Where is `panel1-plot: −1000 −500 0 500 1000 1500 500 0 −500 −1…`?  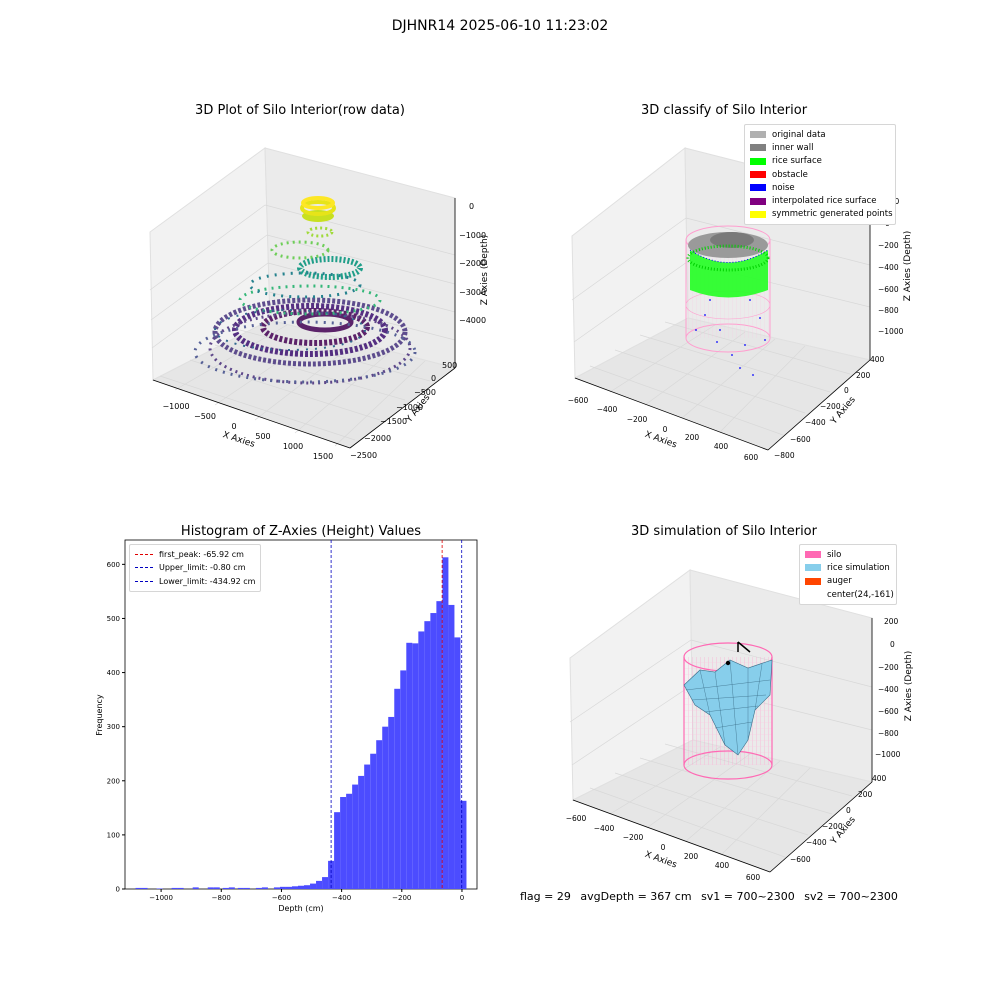
panel1-plot: −1000 −500 0 500 1000 1500 500 0 −500 −1… is located at coordinates (319, 304).